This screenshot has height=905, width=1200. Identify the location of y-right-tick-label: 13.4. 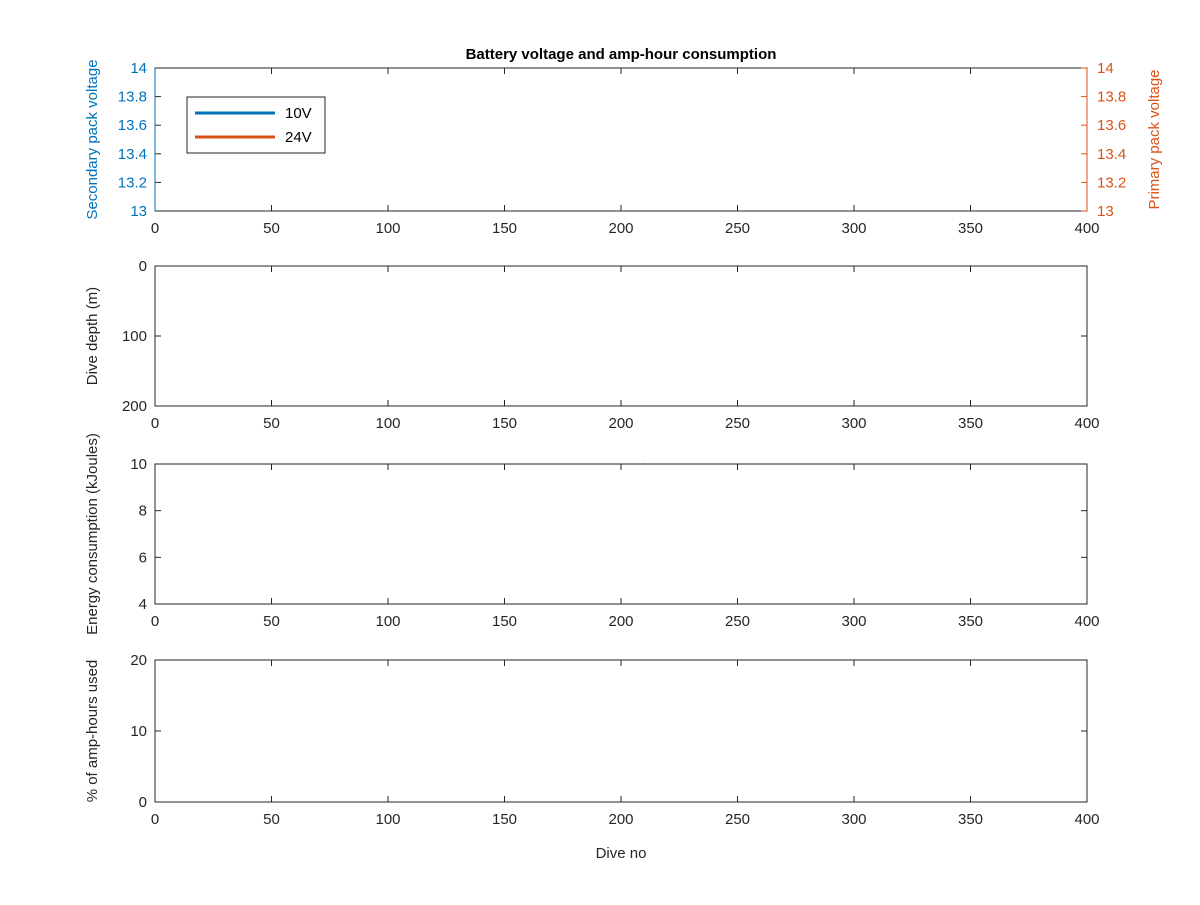
(1111, 154).